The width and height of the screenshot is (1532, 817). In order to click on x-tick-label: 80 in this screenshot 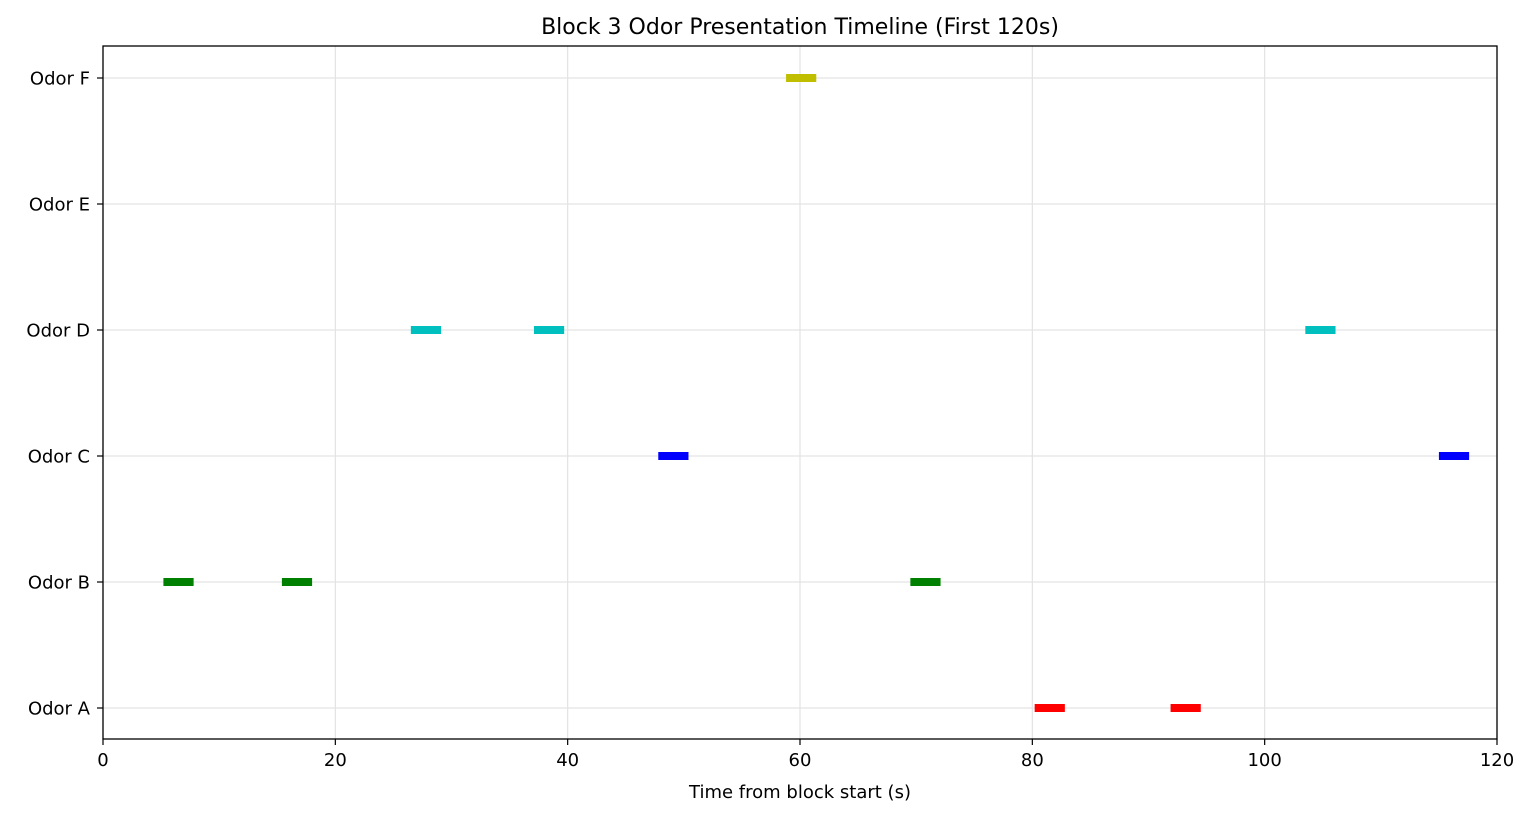, I will do `click(1032, 760)`.